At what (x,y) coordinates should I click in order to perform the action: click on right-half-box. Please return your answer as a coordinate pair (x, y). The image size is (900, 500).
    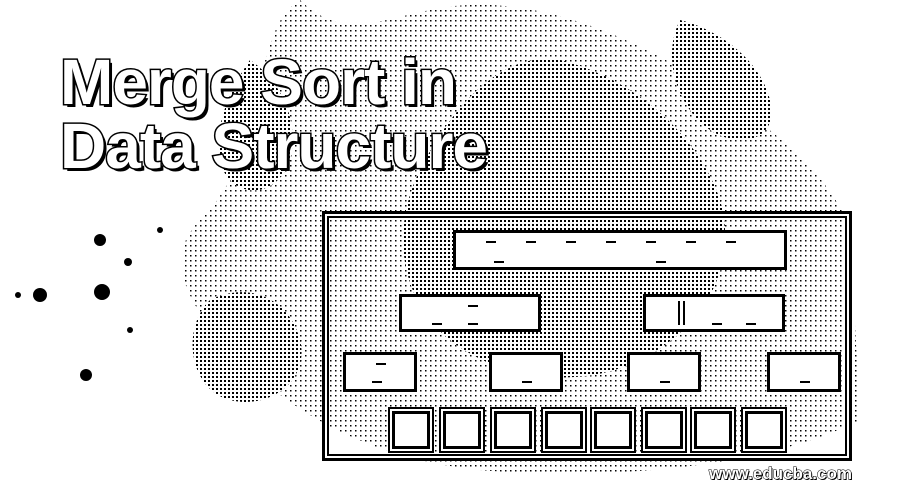
    Looking at the image, I should click on (714, 313).